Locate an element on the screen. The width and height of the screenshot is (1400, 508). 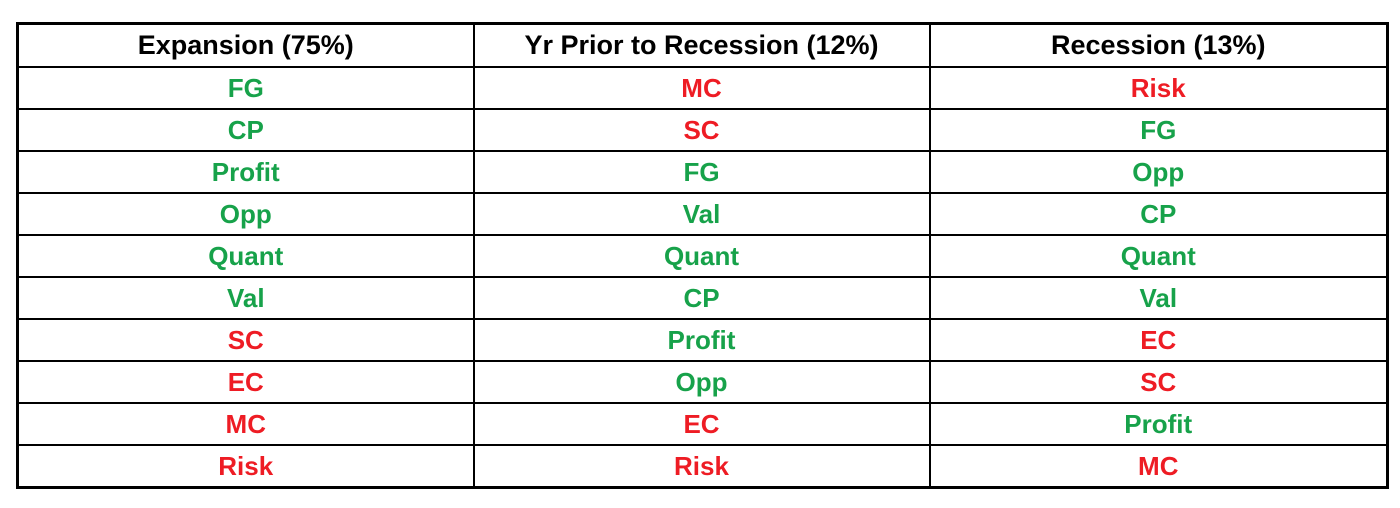
table-cell-yr-prior-to-recession: Opp is located at coordinates (701, 382).